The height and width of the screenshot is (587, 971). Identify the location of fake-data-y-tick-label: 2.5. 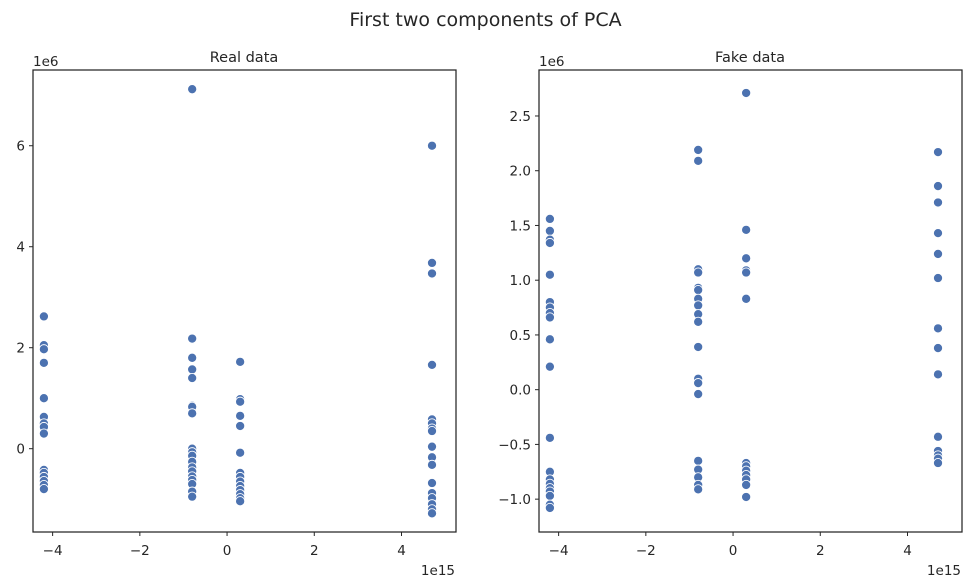
(520, 117).